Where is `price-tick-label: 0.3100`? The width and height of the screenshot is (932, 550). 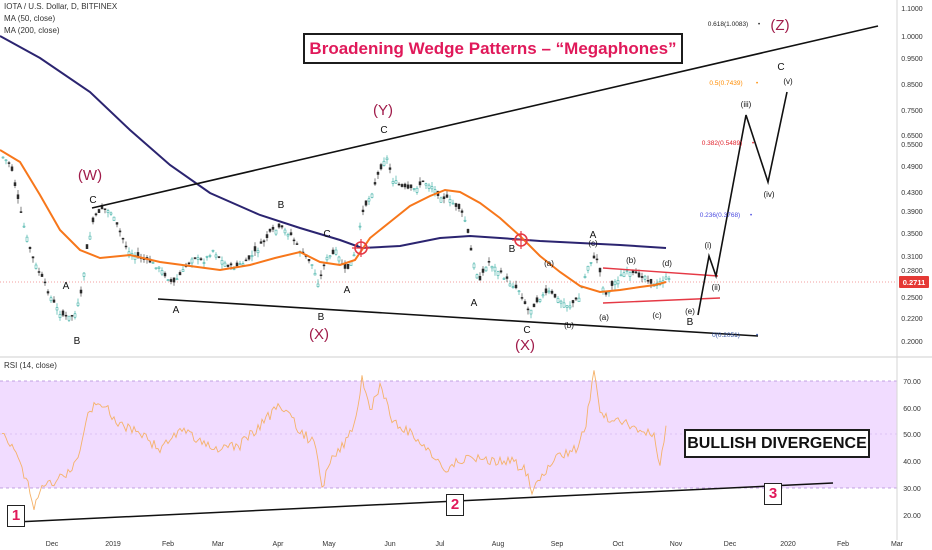
price-tick-label: 0.3100 is located at coordinates (912, 257).